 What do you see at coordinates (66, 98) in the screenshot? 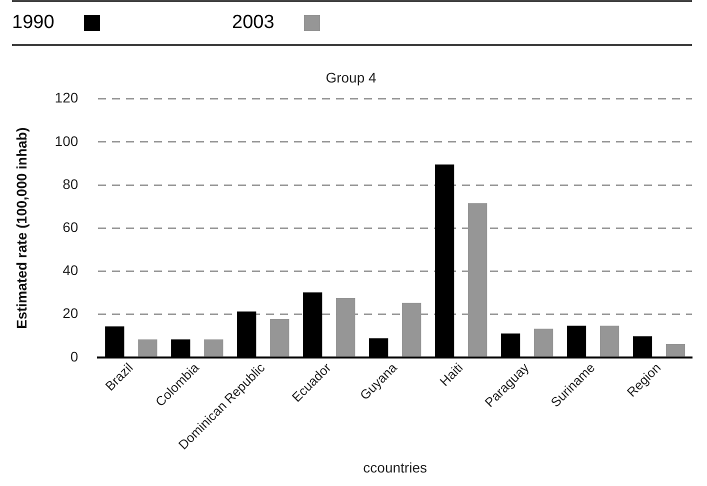
I see `y-tick-label: 120` at bounding box center [66, 98].